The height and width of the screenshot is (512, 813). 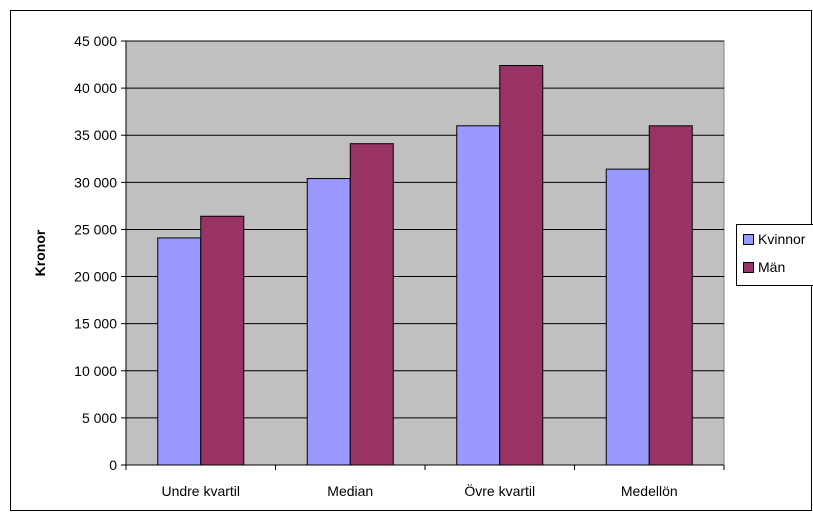 I want to click on legend-label-kvinnor: Kvinnor, so click(x=782, y=239).